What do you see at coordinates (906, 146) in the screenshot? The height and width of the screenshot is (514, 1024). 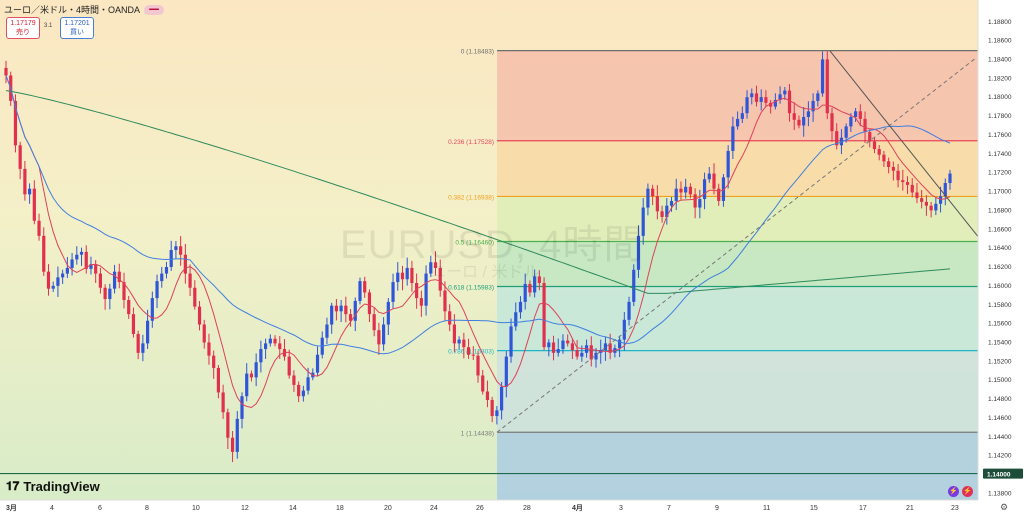 I see `downtrend-line` at bounding box center [906, 146].